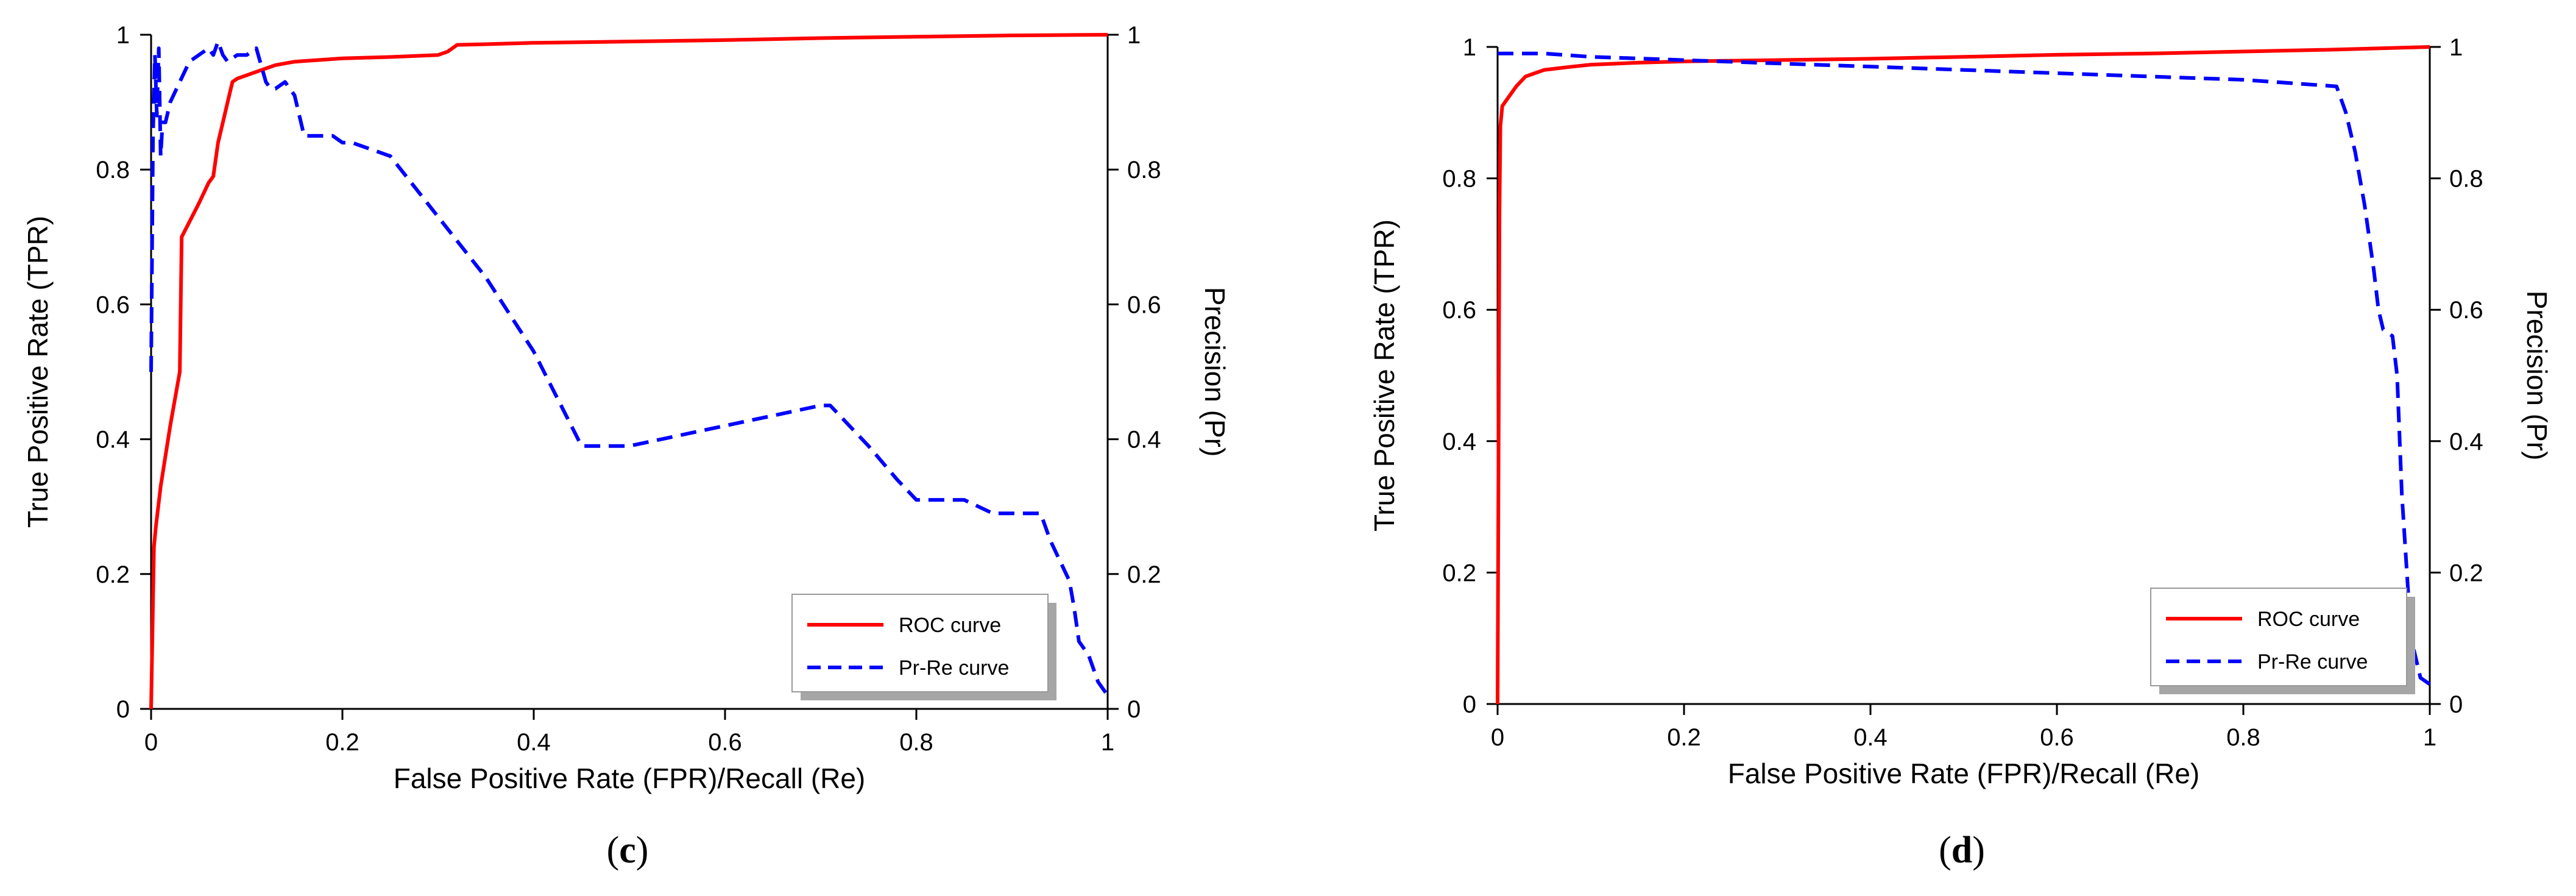  Describe the element at coordinates (628, 851) in the screenshot. I see `panel-label: (c)` at that location.